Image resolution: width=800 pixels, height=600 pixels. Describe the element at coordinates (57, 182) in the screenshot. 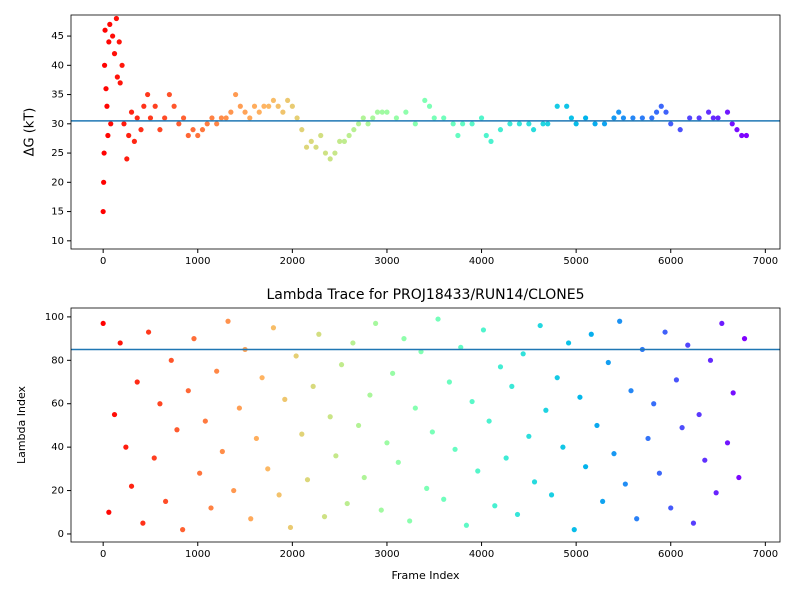

I see `y-tick-label: 20` at that location.